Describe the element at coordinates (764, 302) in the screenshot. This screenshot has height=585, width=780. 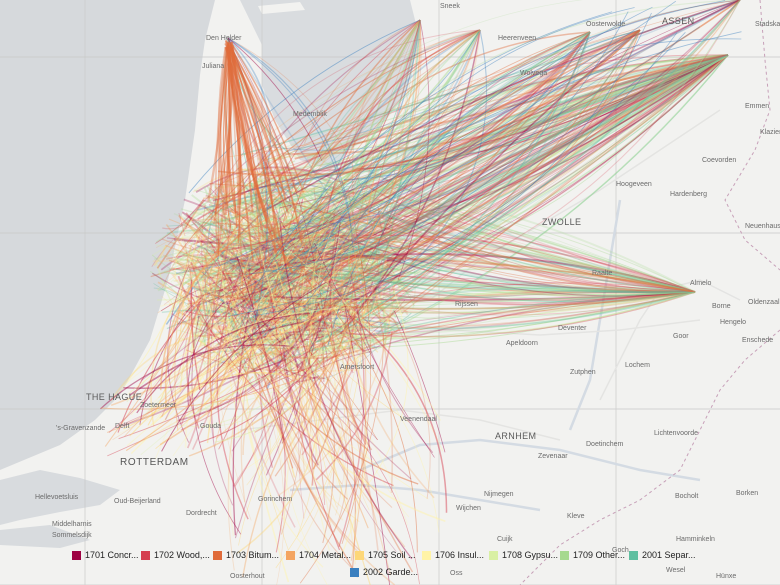
I see `place-label: Oldenzaal` at that location.